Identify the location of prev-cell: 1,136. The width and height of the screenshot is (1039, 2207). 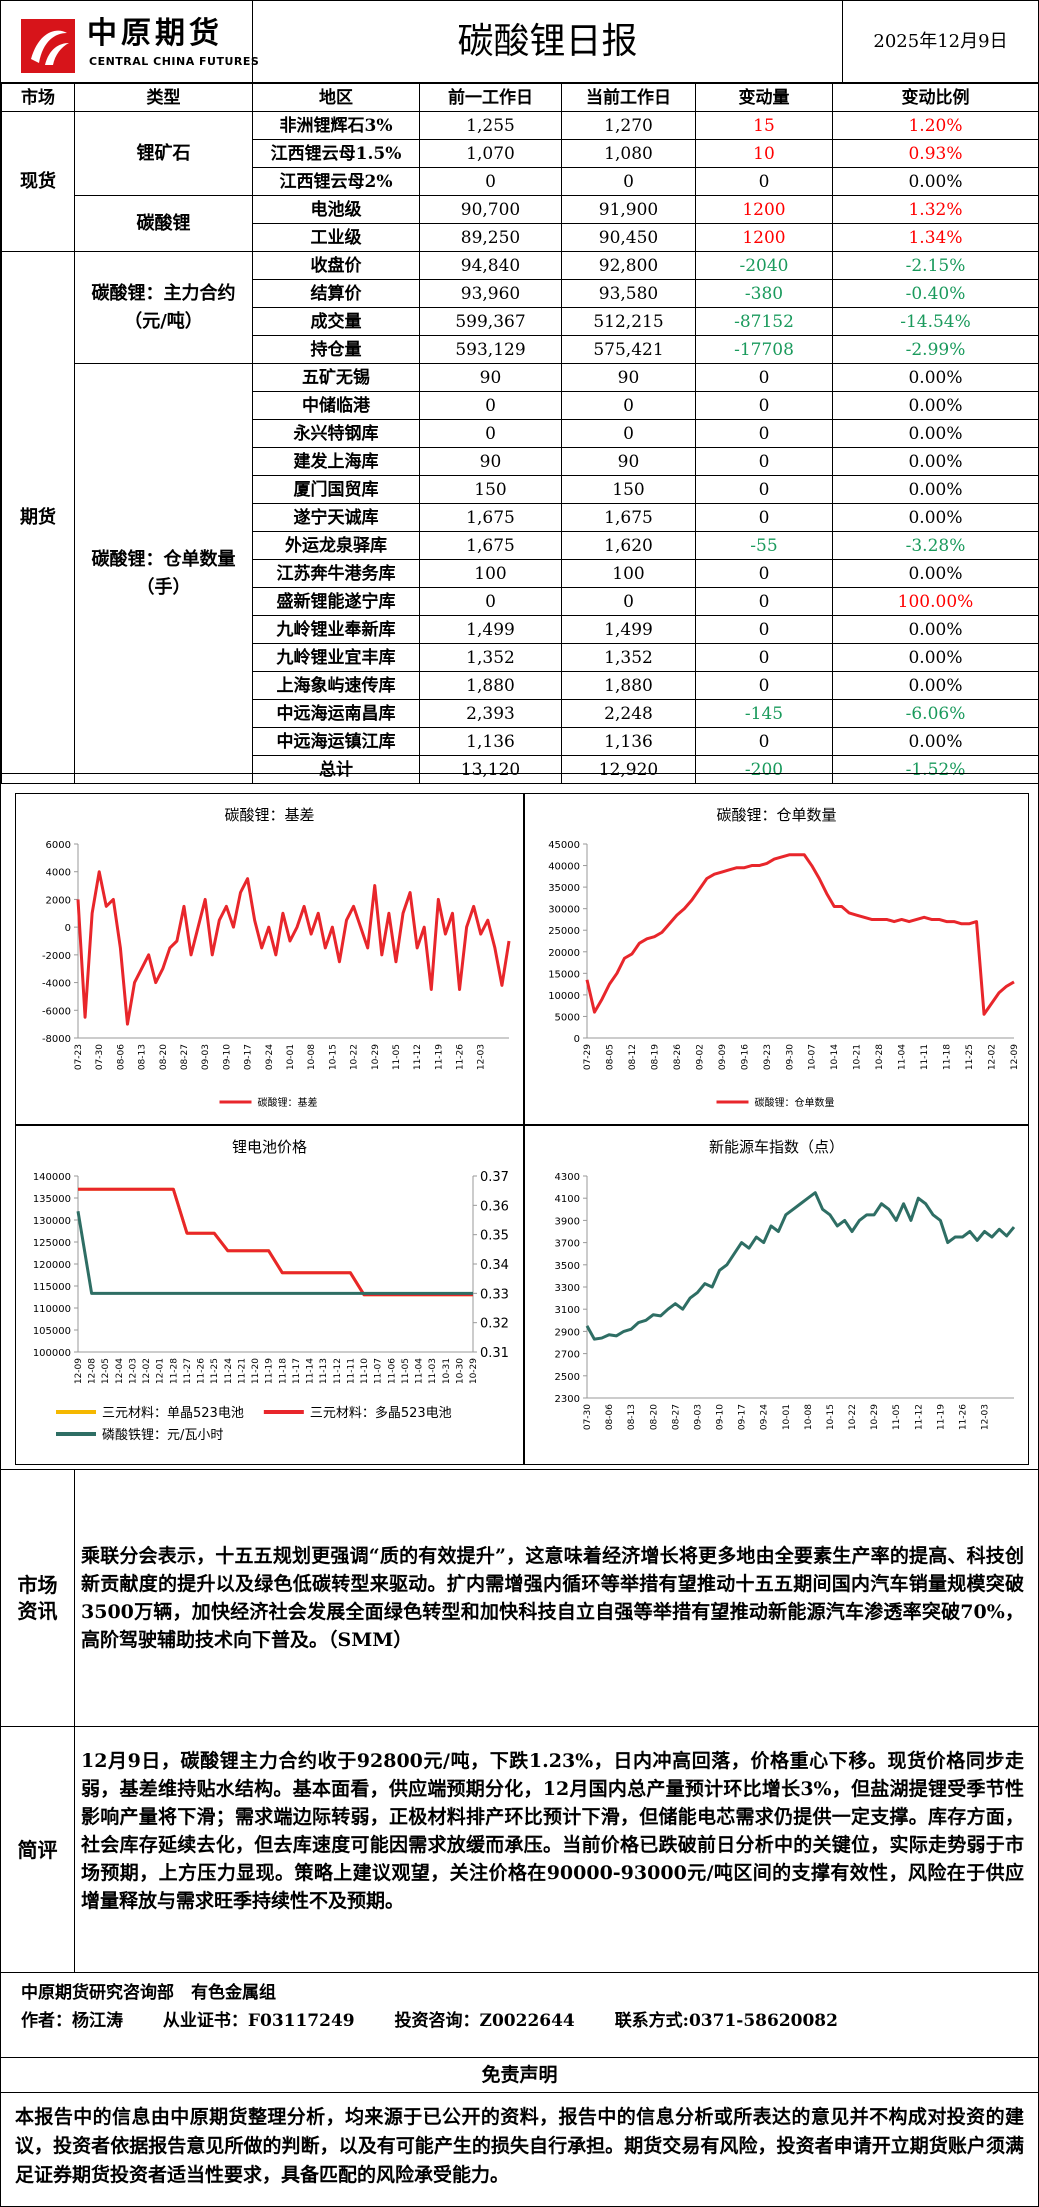
(490, 741).